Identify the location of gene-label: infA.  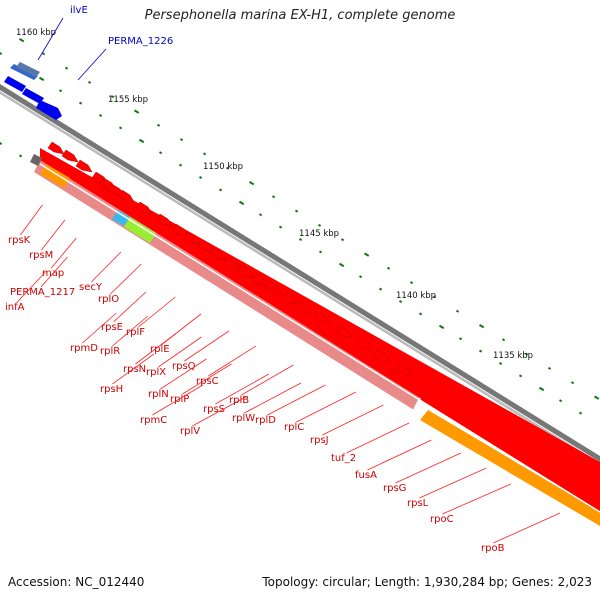
(15, 307).